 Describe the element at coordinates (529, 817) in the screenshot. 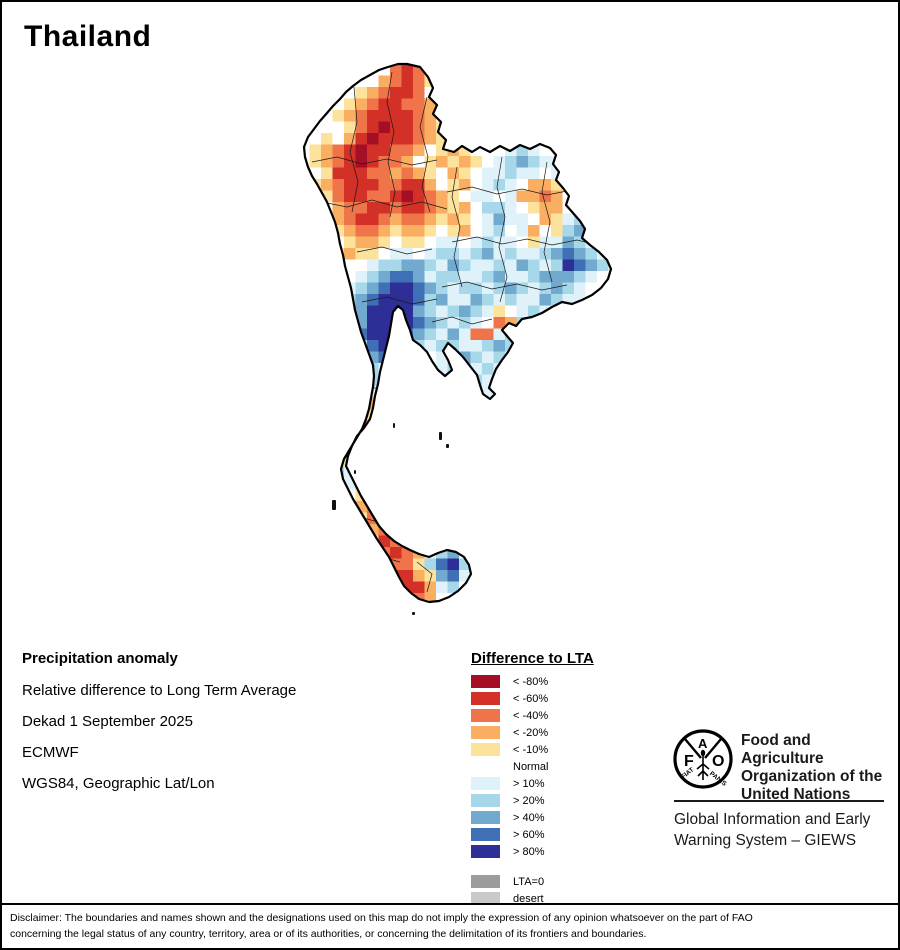

I see `legend-label: > 40%` at that location.